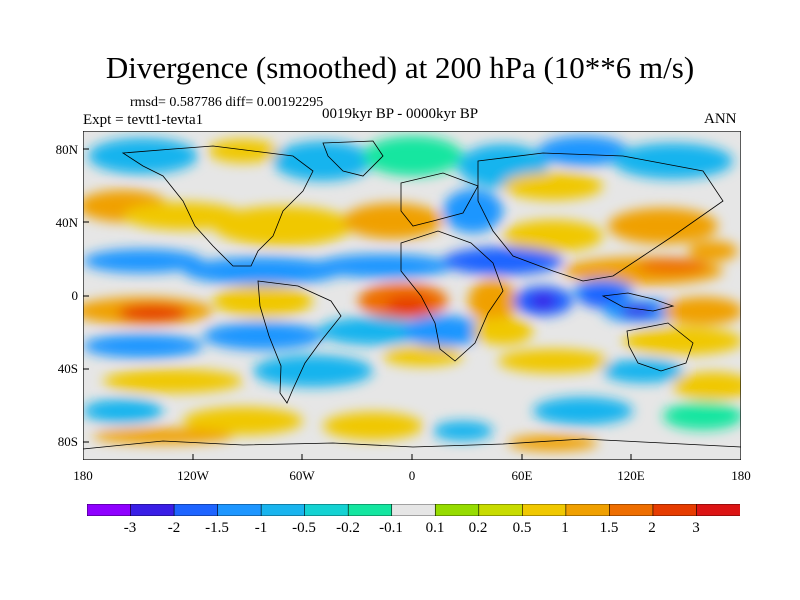  I want to click on season-label: ANN, so click(720, 119).